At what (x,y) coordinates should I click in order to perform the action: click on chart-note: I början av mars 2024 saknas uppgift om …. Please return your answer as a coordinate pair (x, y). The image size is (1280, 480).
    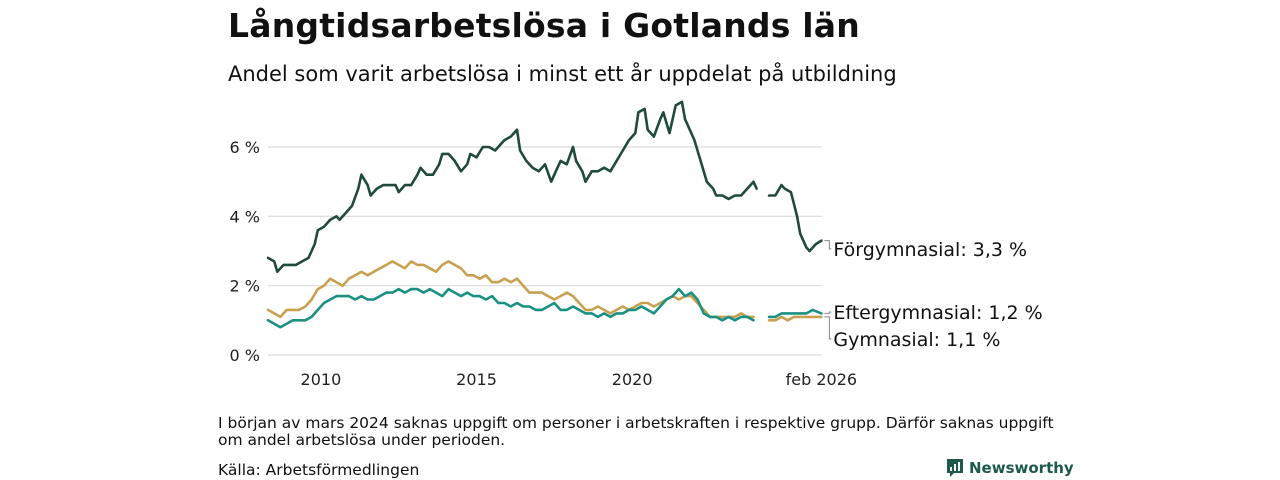
    Looking at the image, I should click on (636, 431).